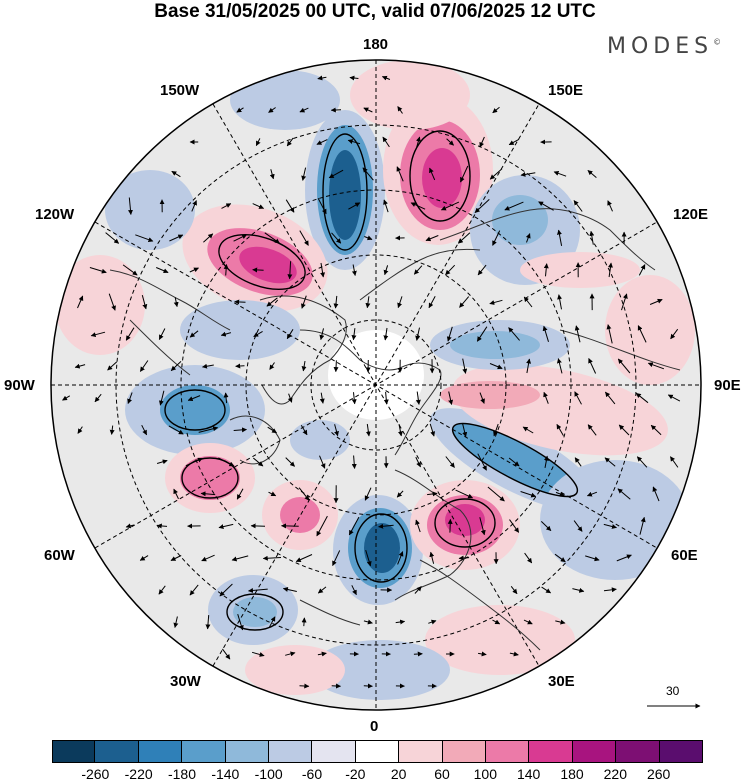 The width and height of the screenshot is (750, 783). I want to click on label-60e: 60E, so click(684, 555).